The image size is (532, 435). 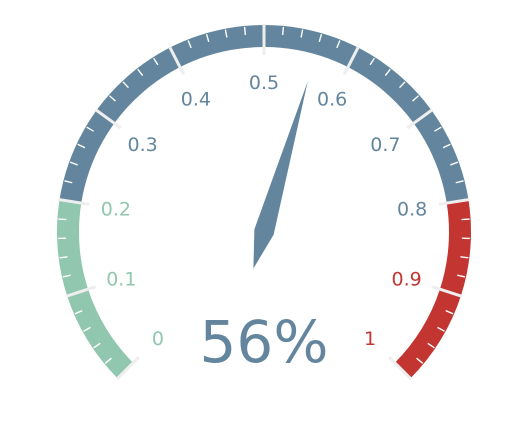 I want to click on gauge-tick-label: 0.2, so click(x=116, y=210).